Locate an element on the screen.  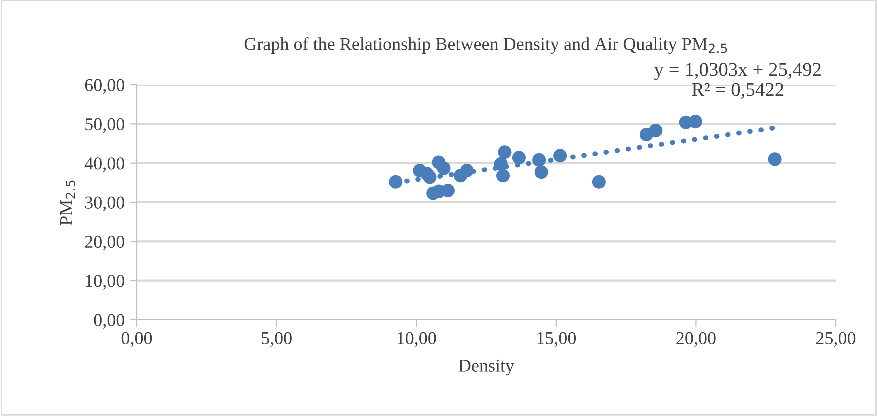
x-tick-label: 20,00 is located at coordinates (696, 340).